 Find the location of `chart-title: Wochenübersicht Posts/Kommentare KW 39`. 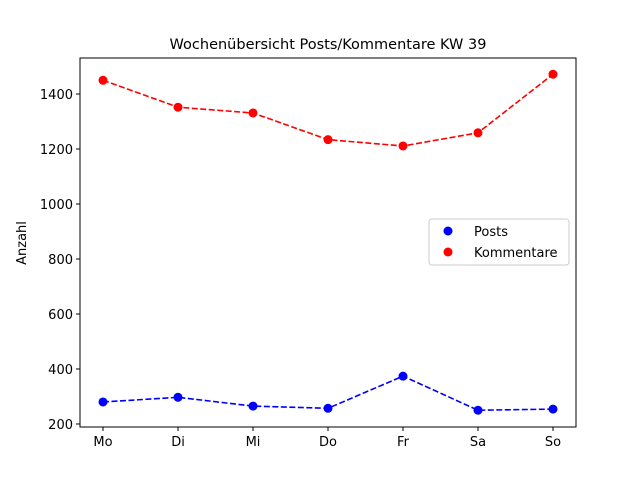

chart-title: Wochenübersicht Posts/Kommentare KW 39 is located at coordinates (328, 45).